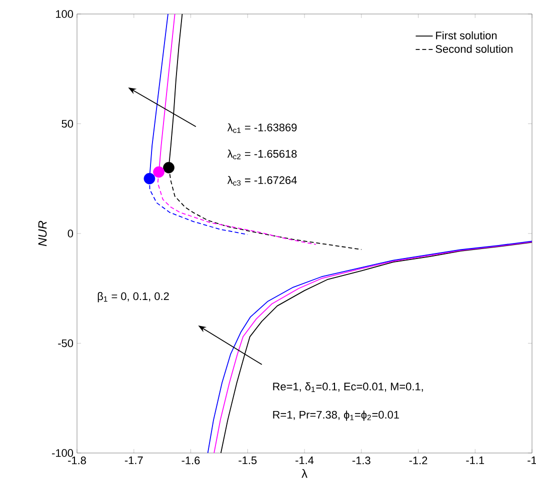  What do you see at coordinates (71, 234) in the screenshot?
I see `y-tick-label: 0` at bounding box center [71, 234].